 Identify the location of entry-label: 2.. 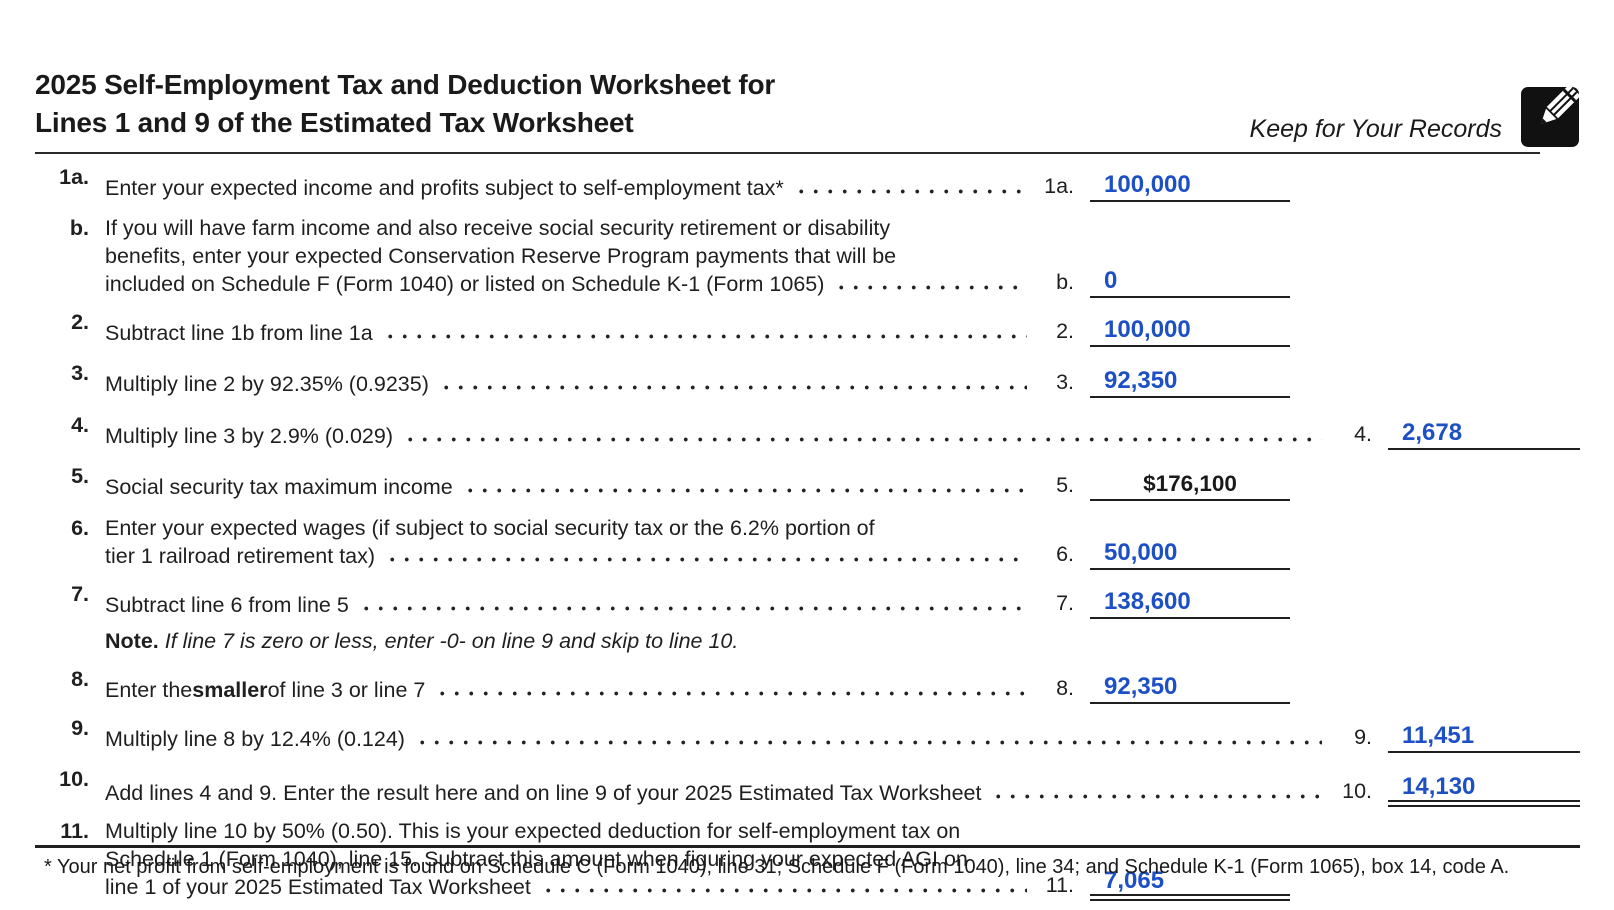
(1065, 331).